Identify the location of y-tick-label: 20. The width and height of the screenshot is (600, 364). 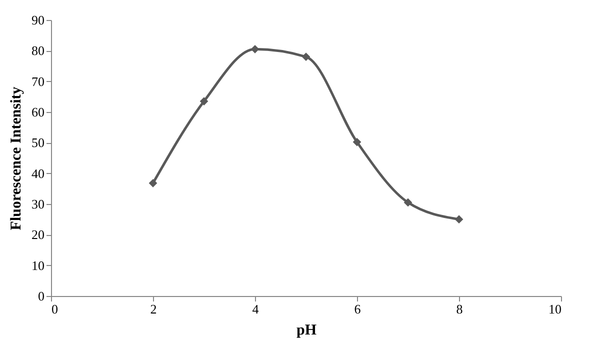
(38, 234).